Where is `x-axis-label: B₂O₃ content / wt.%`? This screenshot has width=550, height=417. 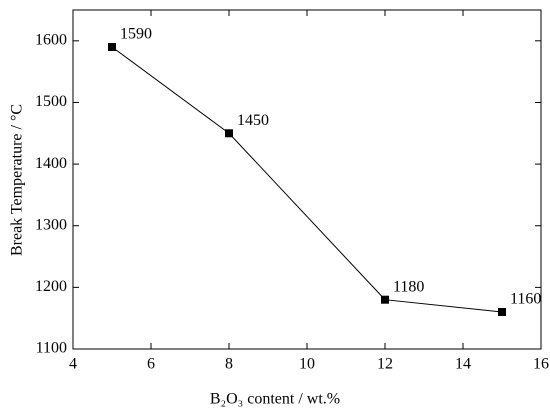
x-axis-label: B₂O₃ content / wt.% is located at coordinates (275, 399).